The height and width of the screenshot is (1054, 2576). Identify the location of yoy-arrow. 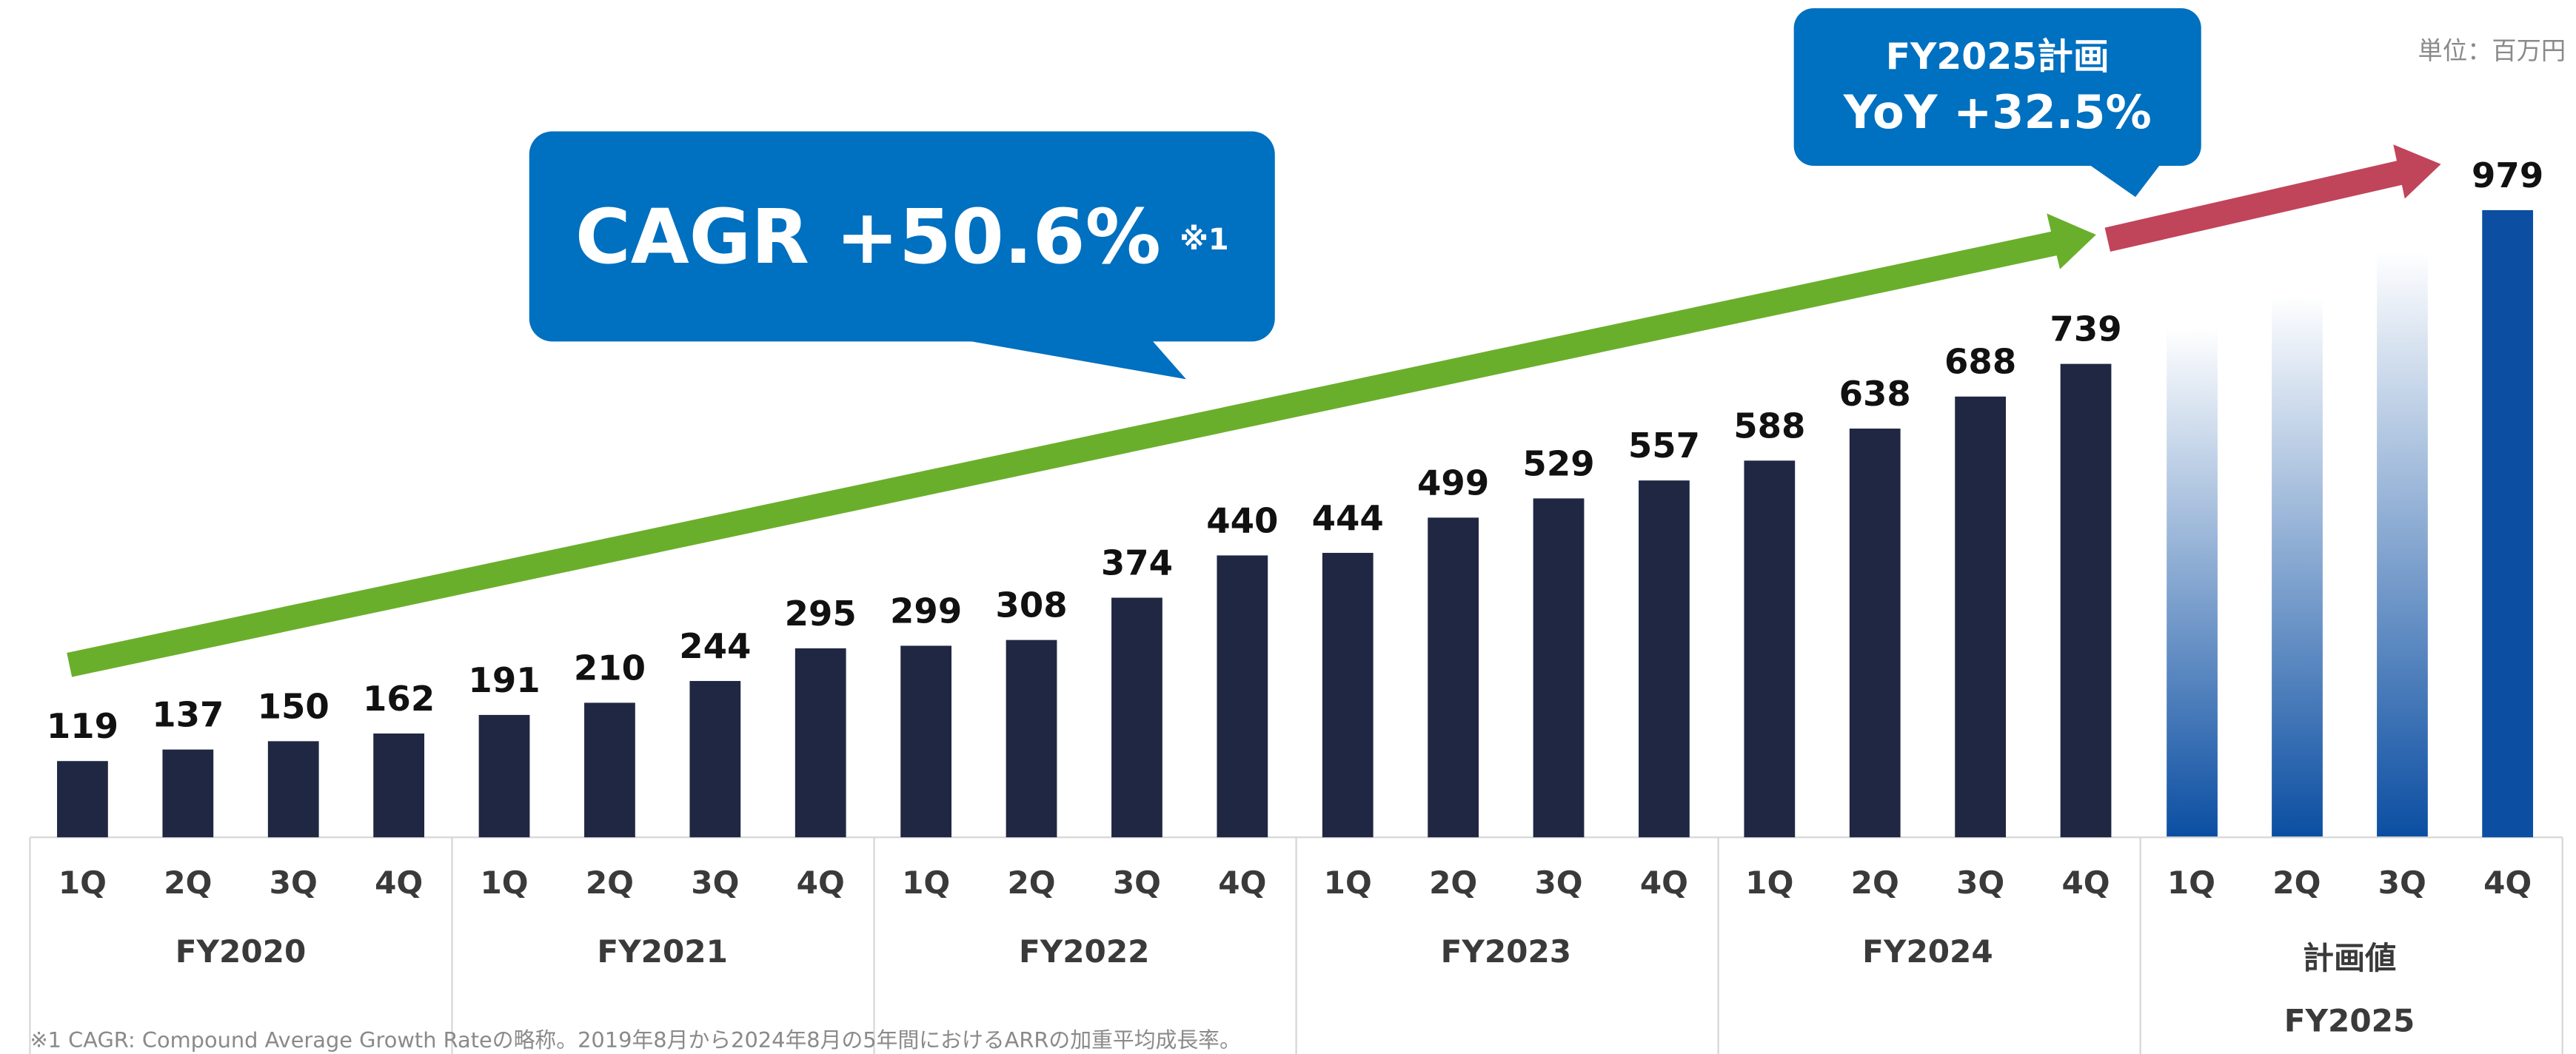
(2272, 198).